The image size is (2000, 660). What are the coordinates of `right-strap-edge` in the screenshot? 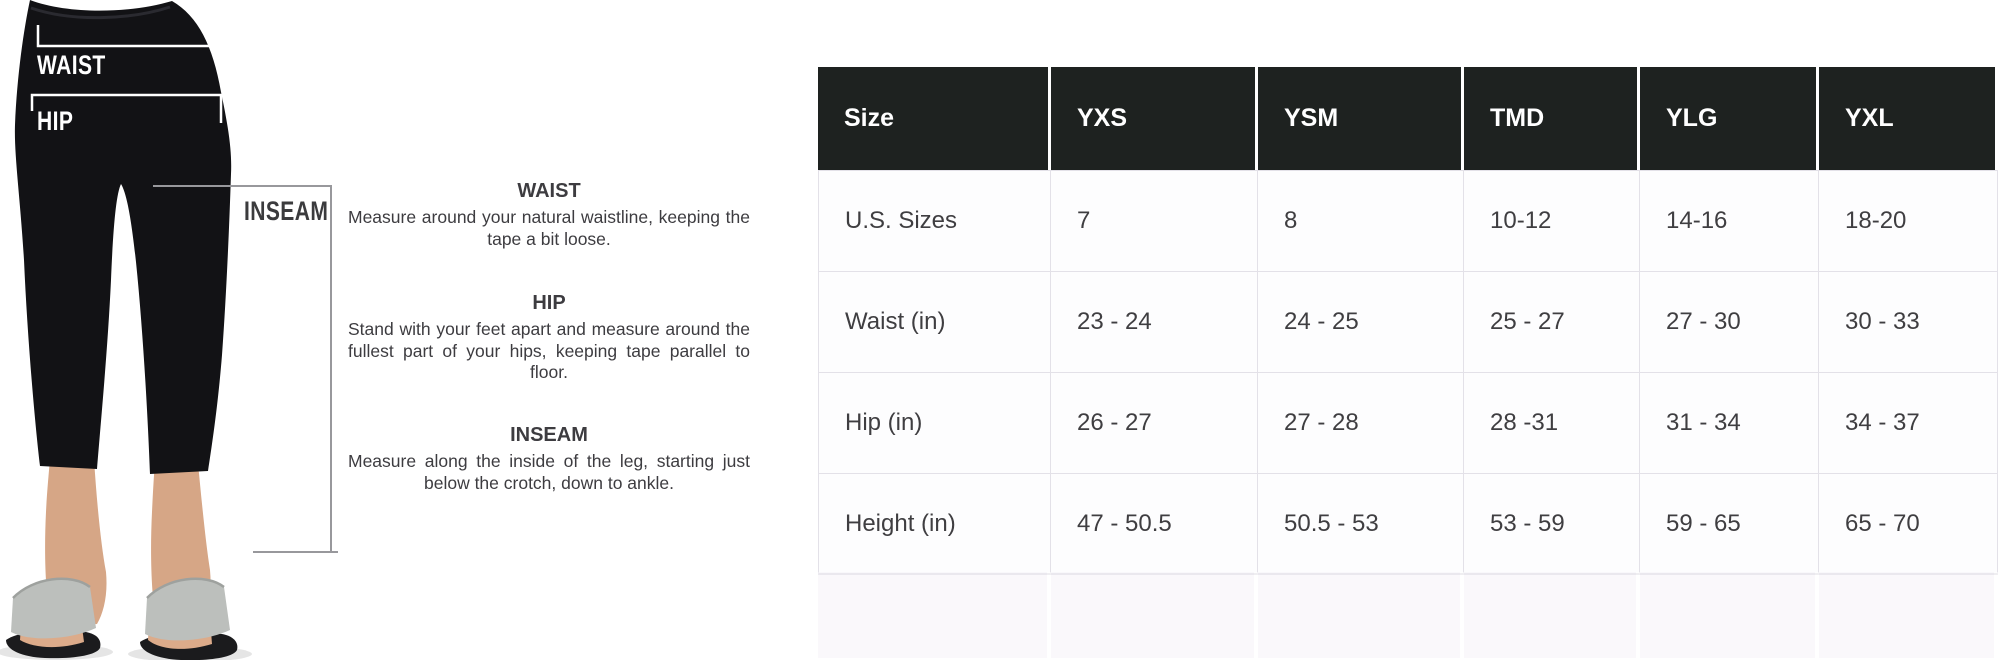 It's located at (185, 588).